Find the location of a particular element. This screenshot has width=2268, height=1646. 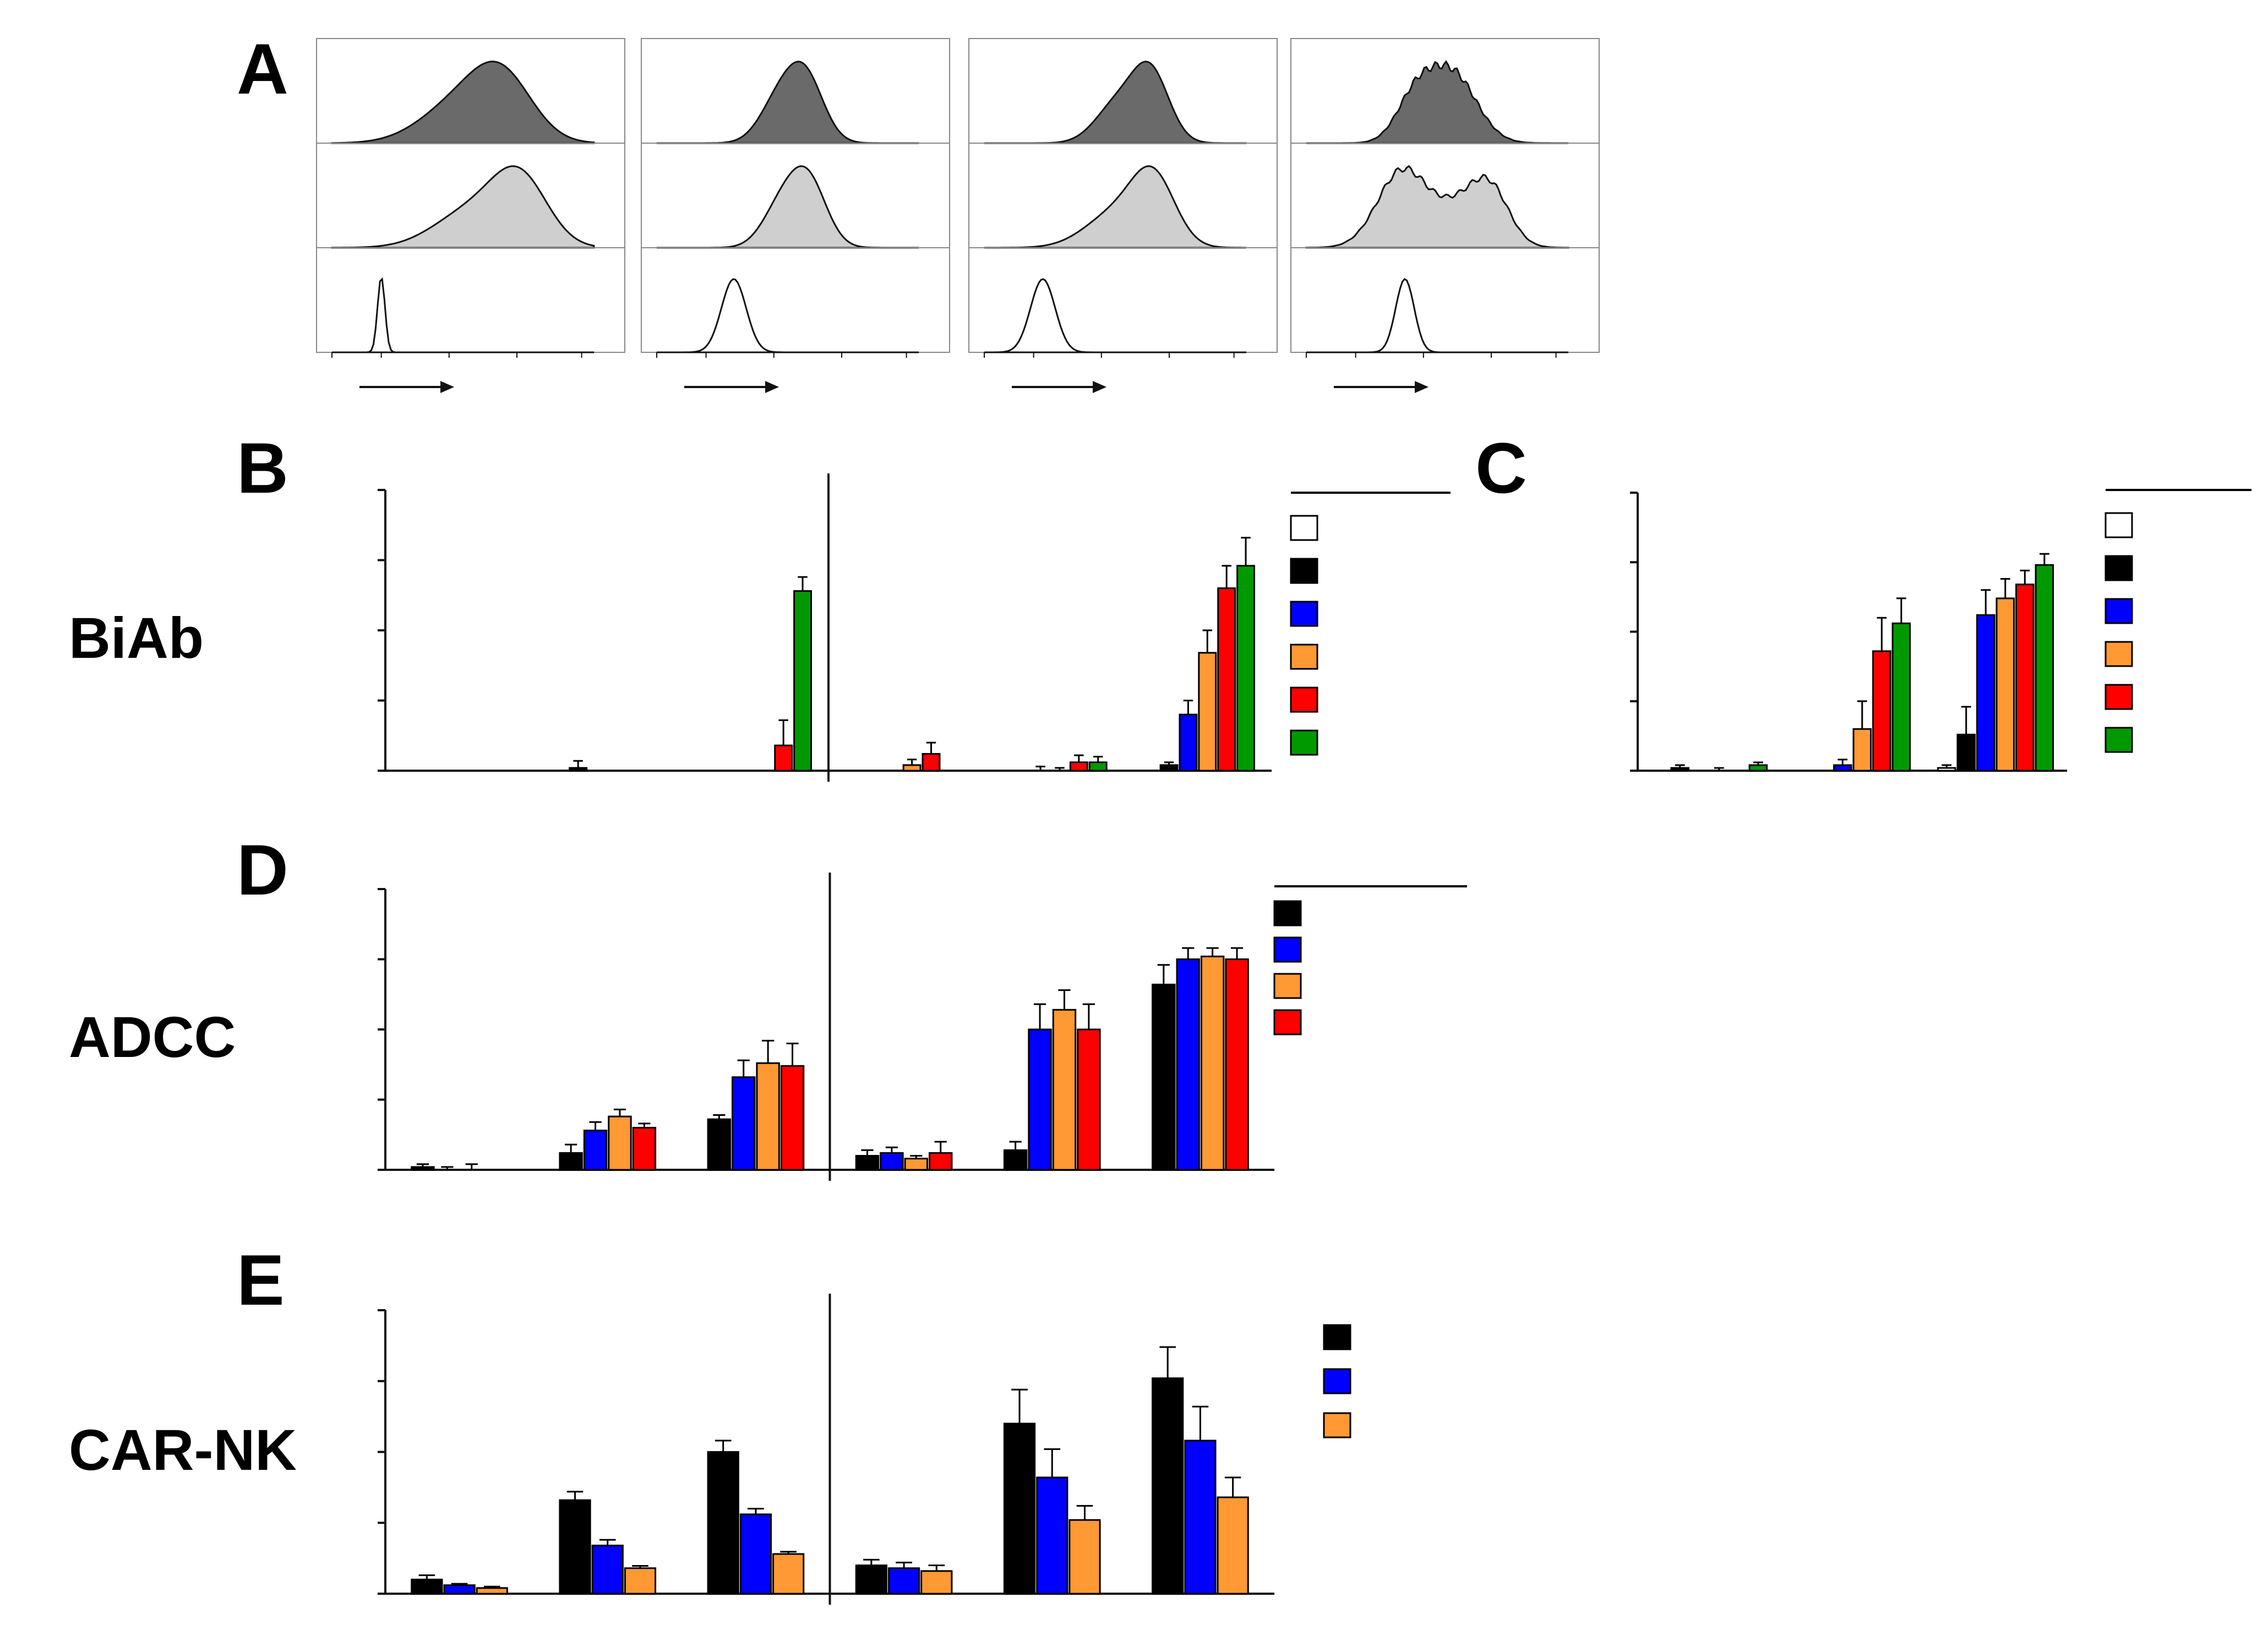

panel-letter-d: D is located at coordinates (262, 870).